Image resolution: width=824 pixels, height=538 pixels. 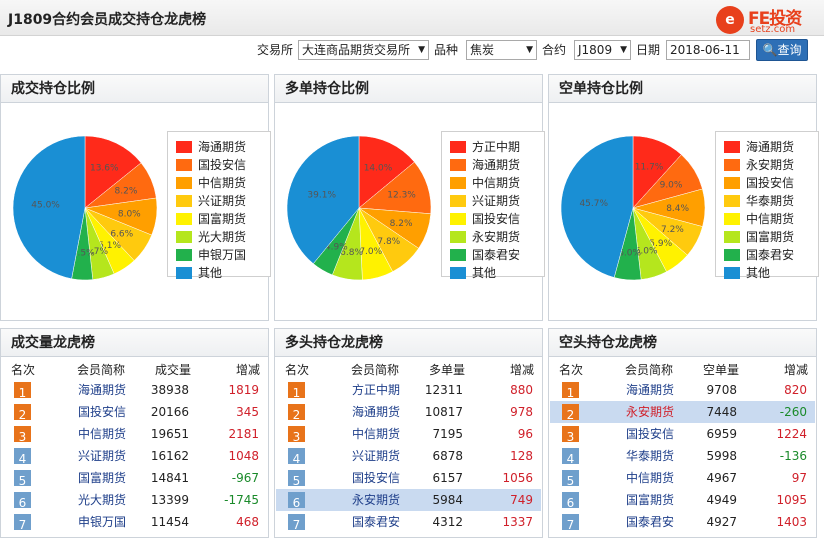 I want to click on contract-select-value: J1809, so click(x=595, y=50).